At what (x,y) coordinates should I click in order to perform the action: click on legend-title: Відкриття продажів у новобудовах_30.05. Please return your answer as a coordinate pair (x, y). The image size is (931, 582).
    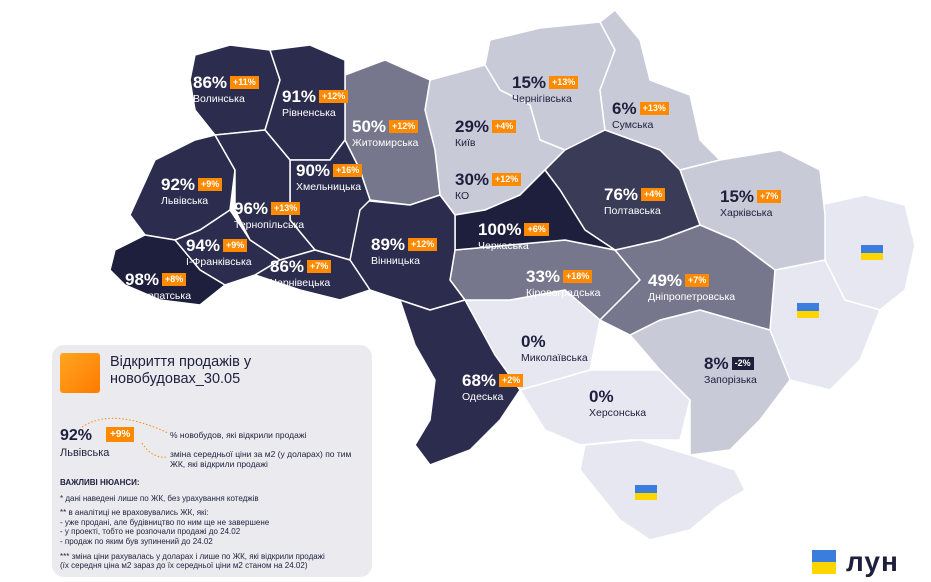
    Looking at the image, I should click on (181, 371).